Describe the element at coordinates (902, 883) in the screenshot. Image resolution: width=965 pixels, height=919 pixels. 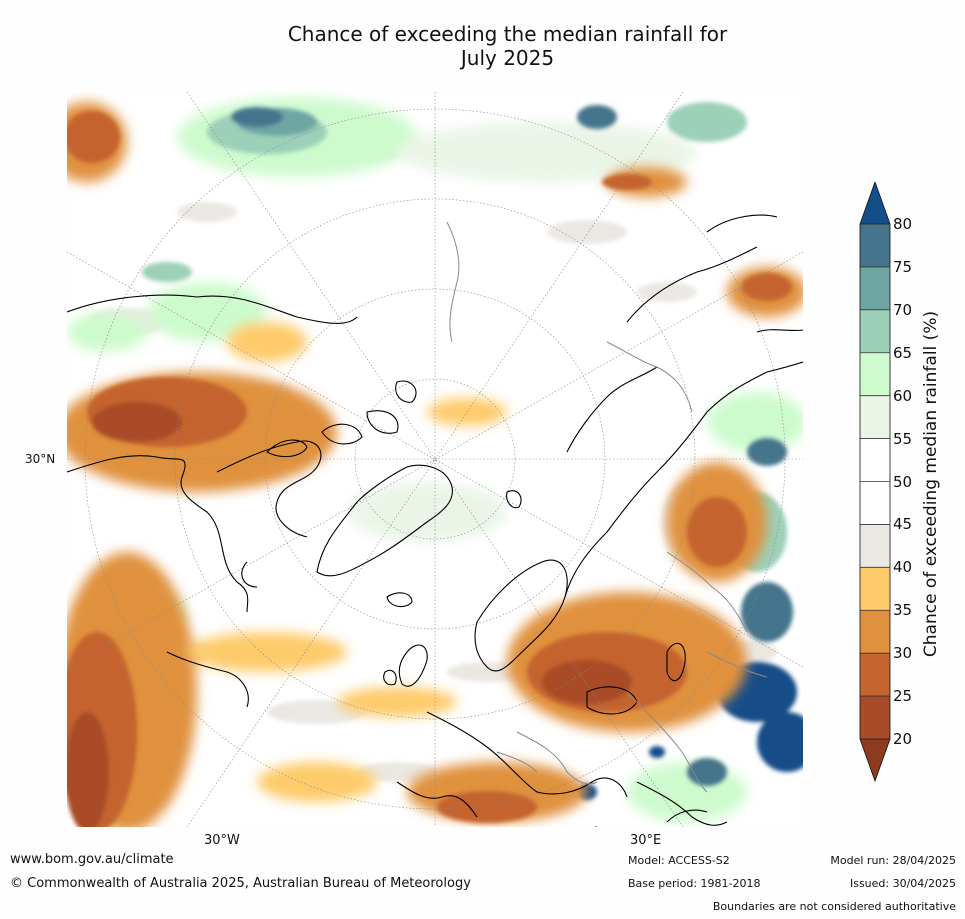
I see `issued-text: Issued: 30/04/2025` at that location.